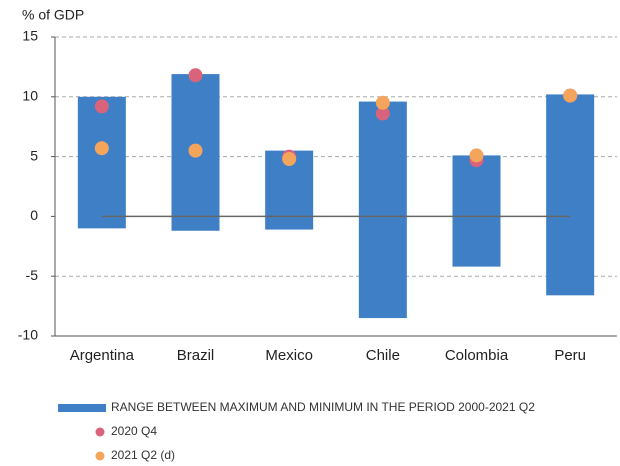  I want to click on y-tick-label: 5, so click(34, 155).